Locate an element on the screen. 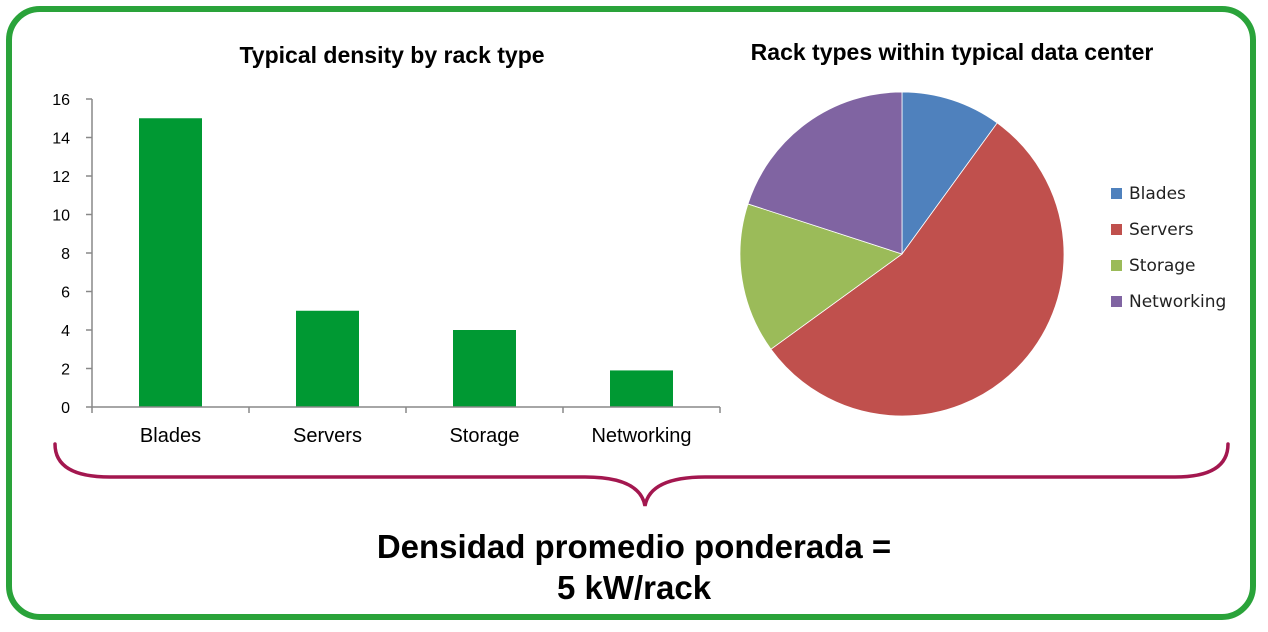 This screenshot has height=632, width=1268. bar-storage is located at coordinates (484, 368).